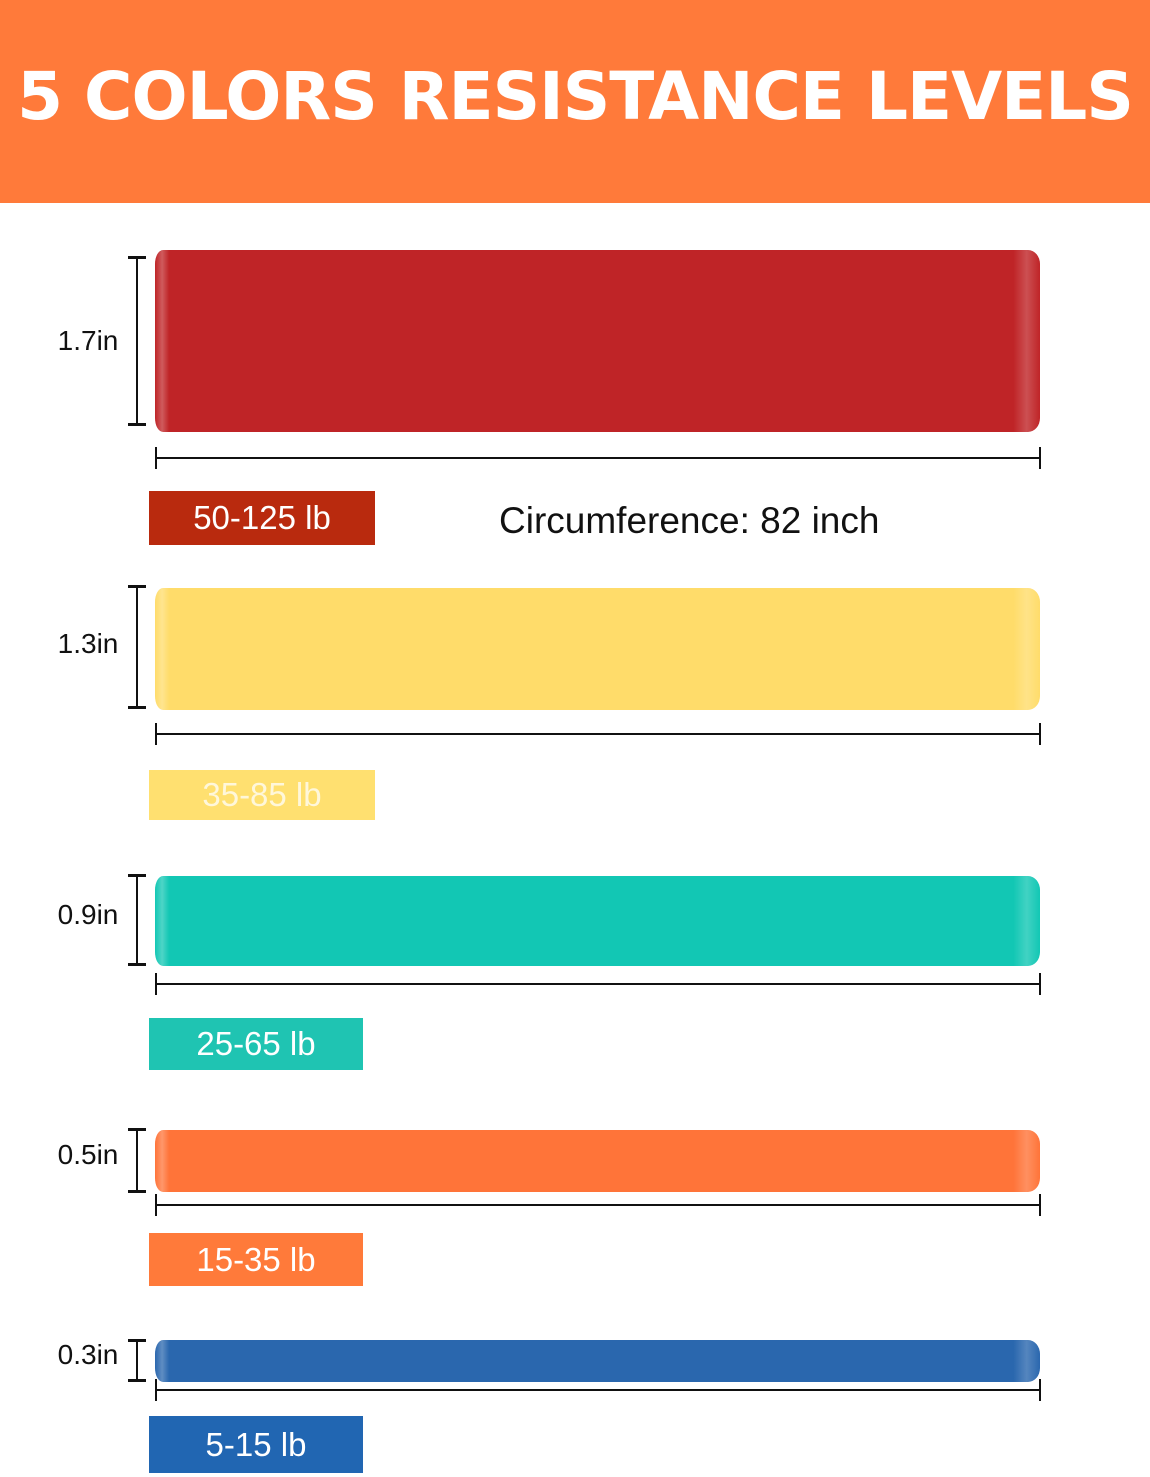 This screenshot has height=1477, width=1150. Describe the element at coordinates (88, 643) in the screenshot. I see `width-label: 1.3in` at that location.